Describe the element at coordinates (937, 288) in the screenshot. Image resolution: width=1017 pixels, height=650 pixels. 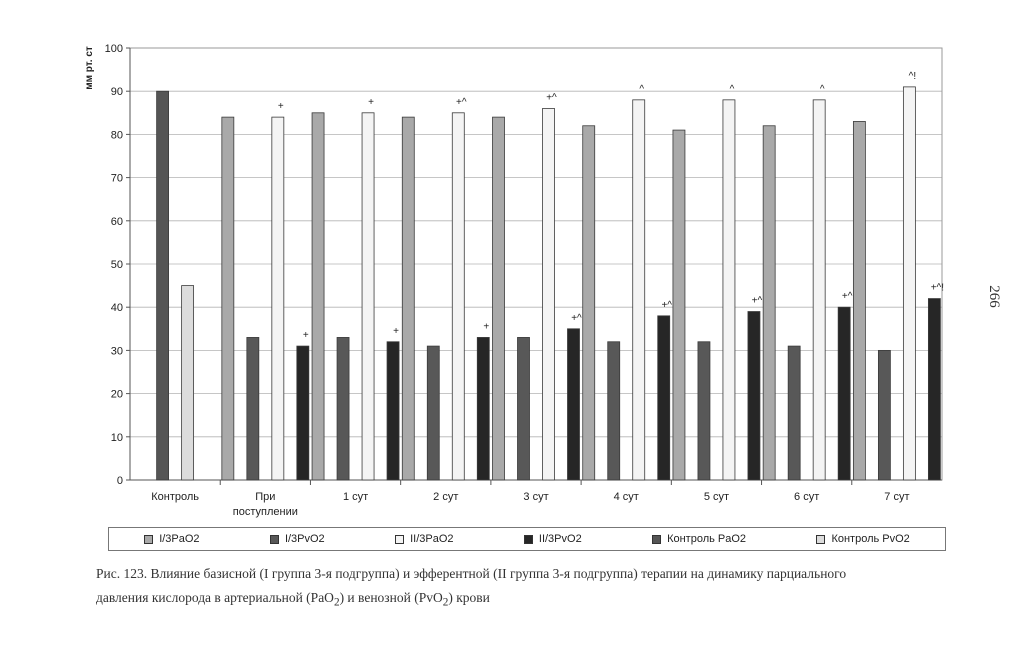
I see `significance-mark: +^!` at that location.